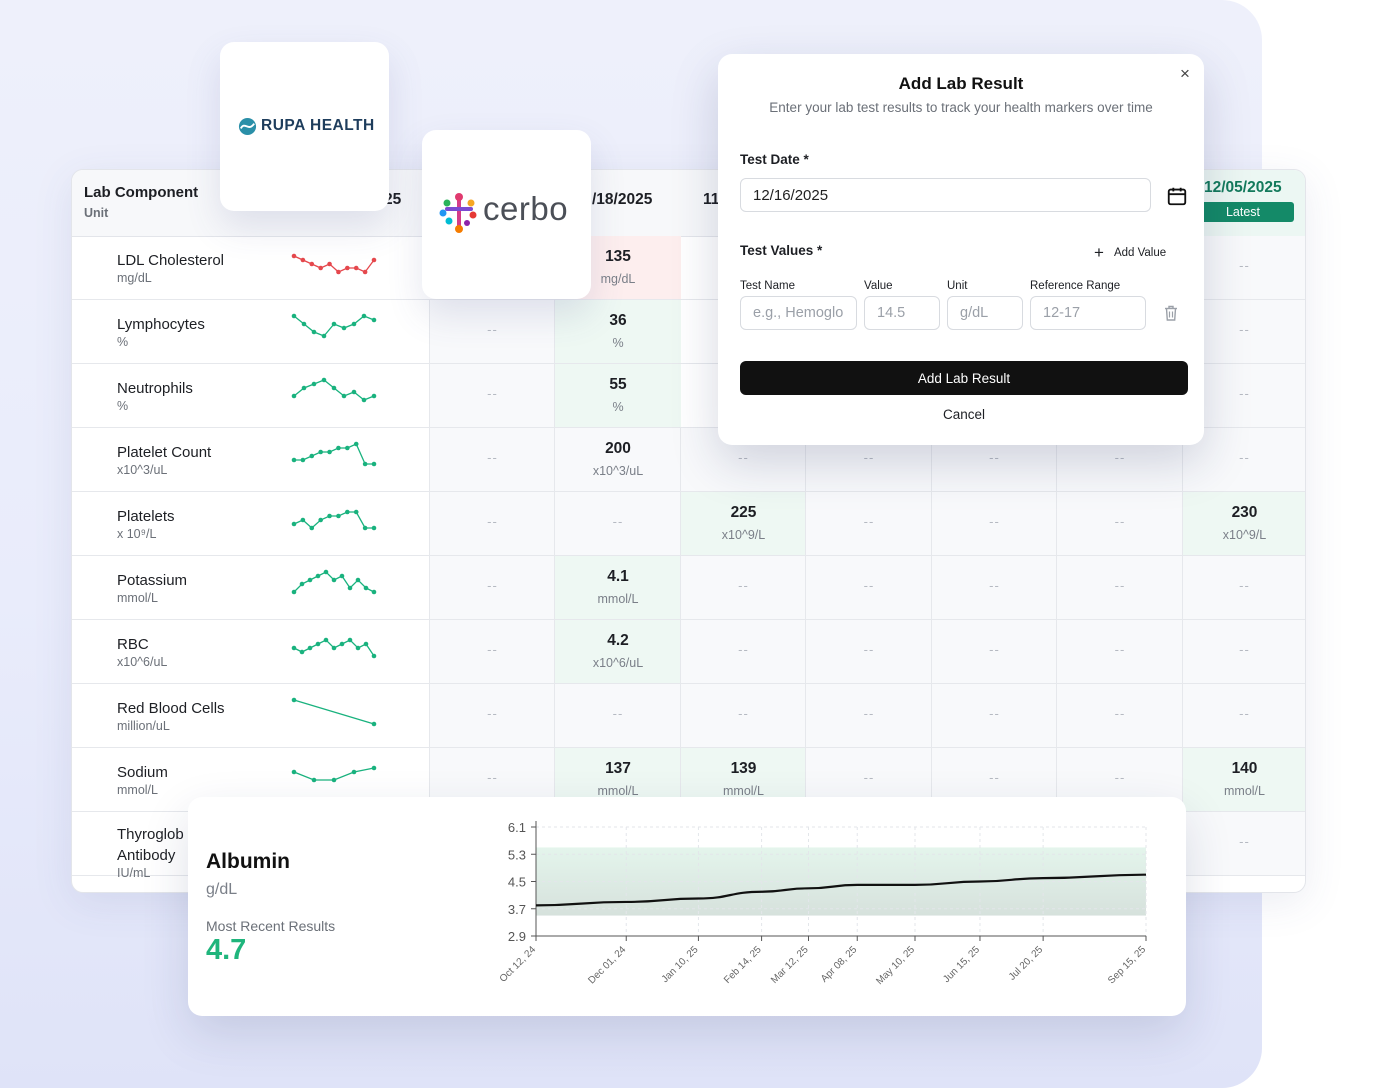  What do you see at coordinates (743, 535) in the screenshot?
I see `result-unit: x10^9/L` at bounding box center [743, 535].